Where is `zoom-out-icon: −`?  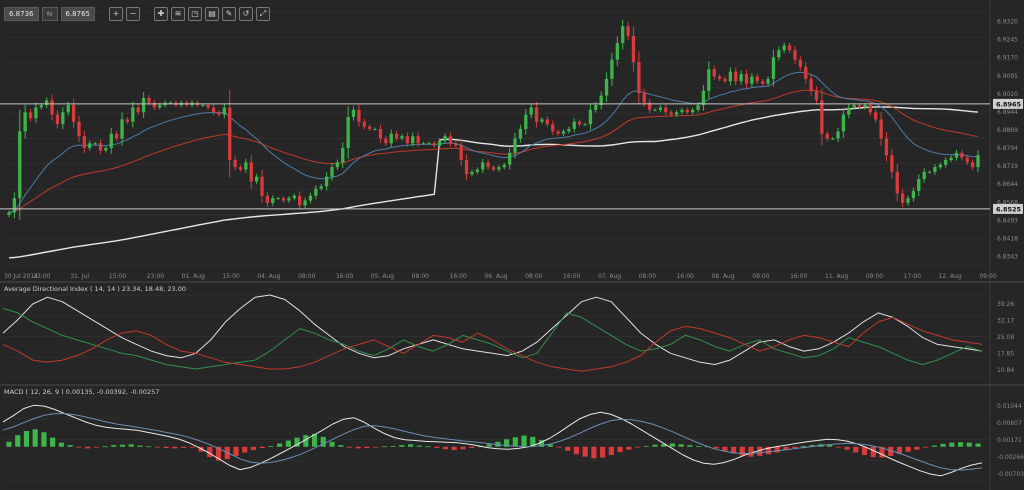 zoom-out-icon: − is located at coordinates (133, 14).